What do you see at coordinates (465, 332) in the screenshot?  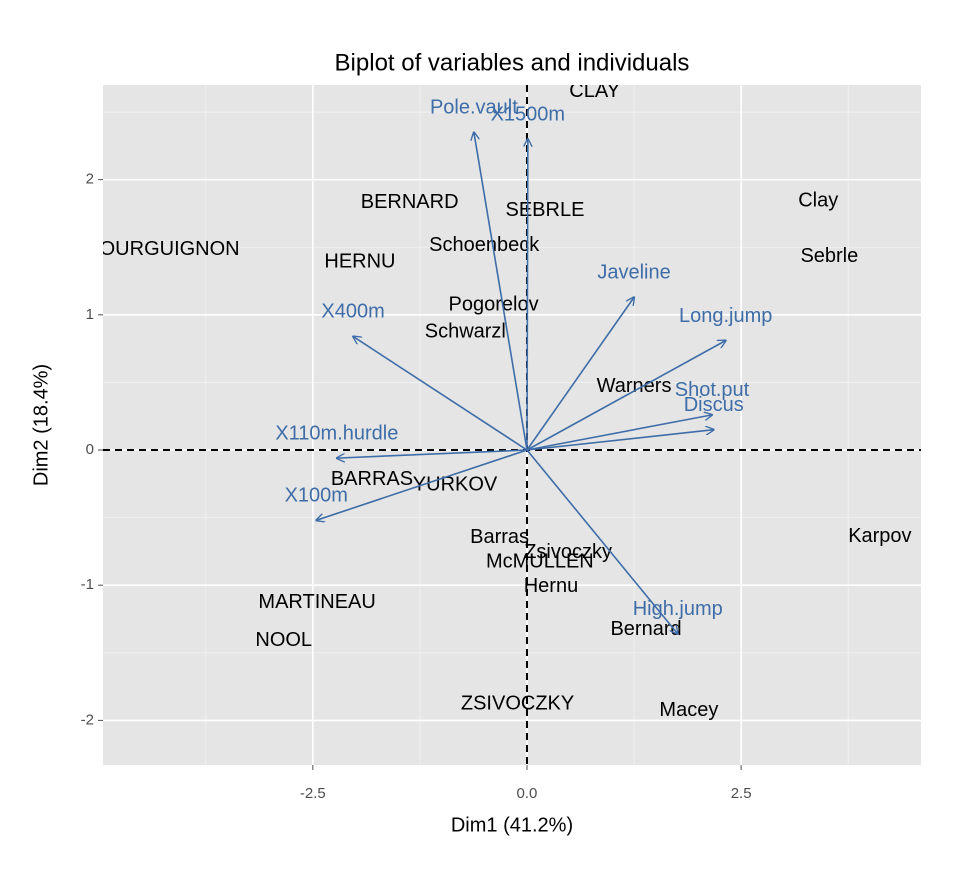 I see `individual-label: Schwarzl` at bounding box center [465, 332].